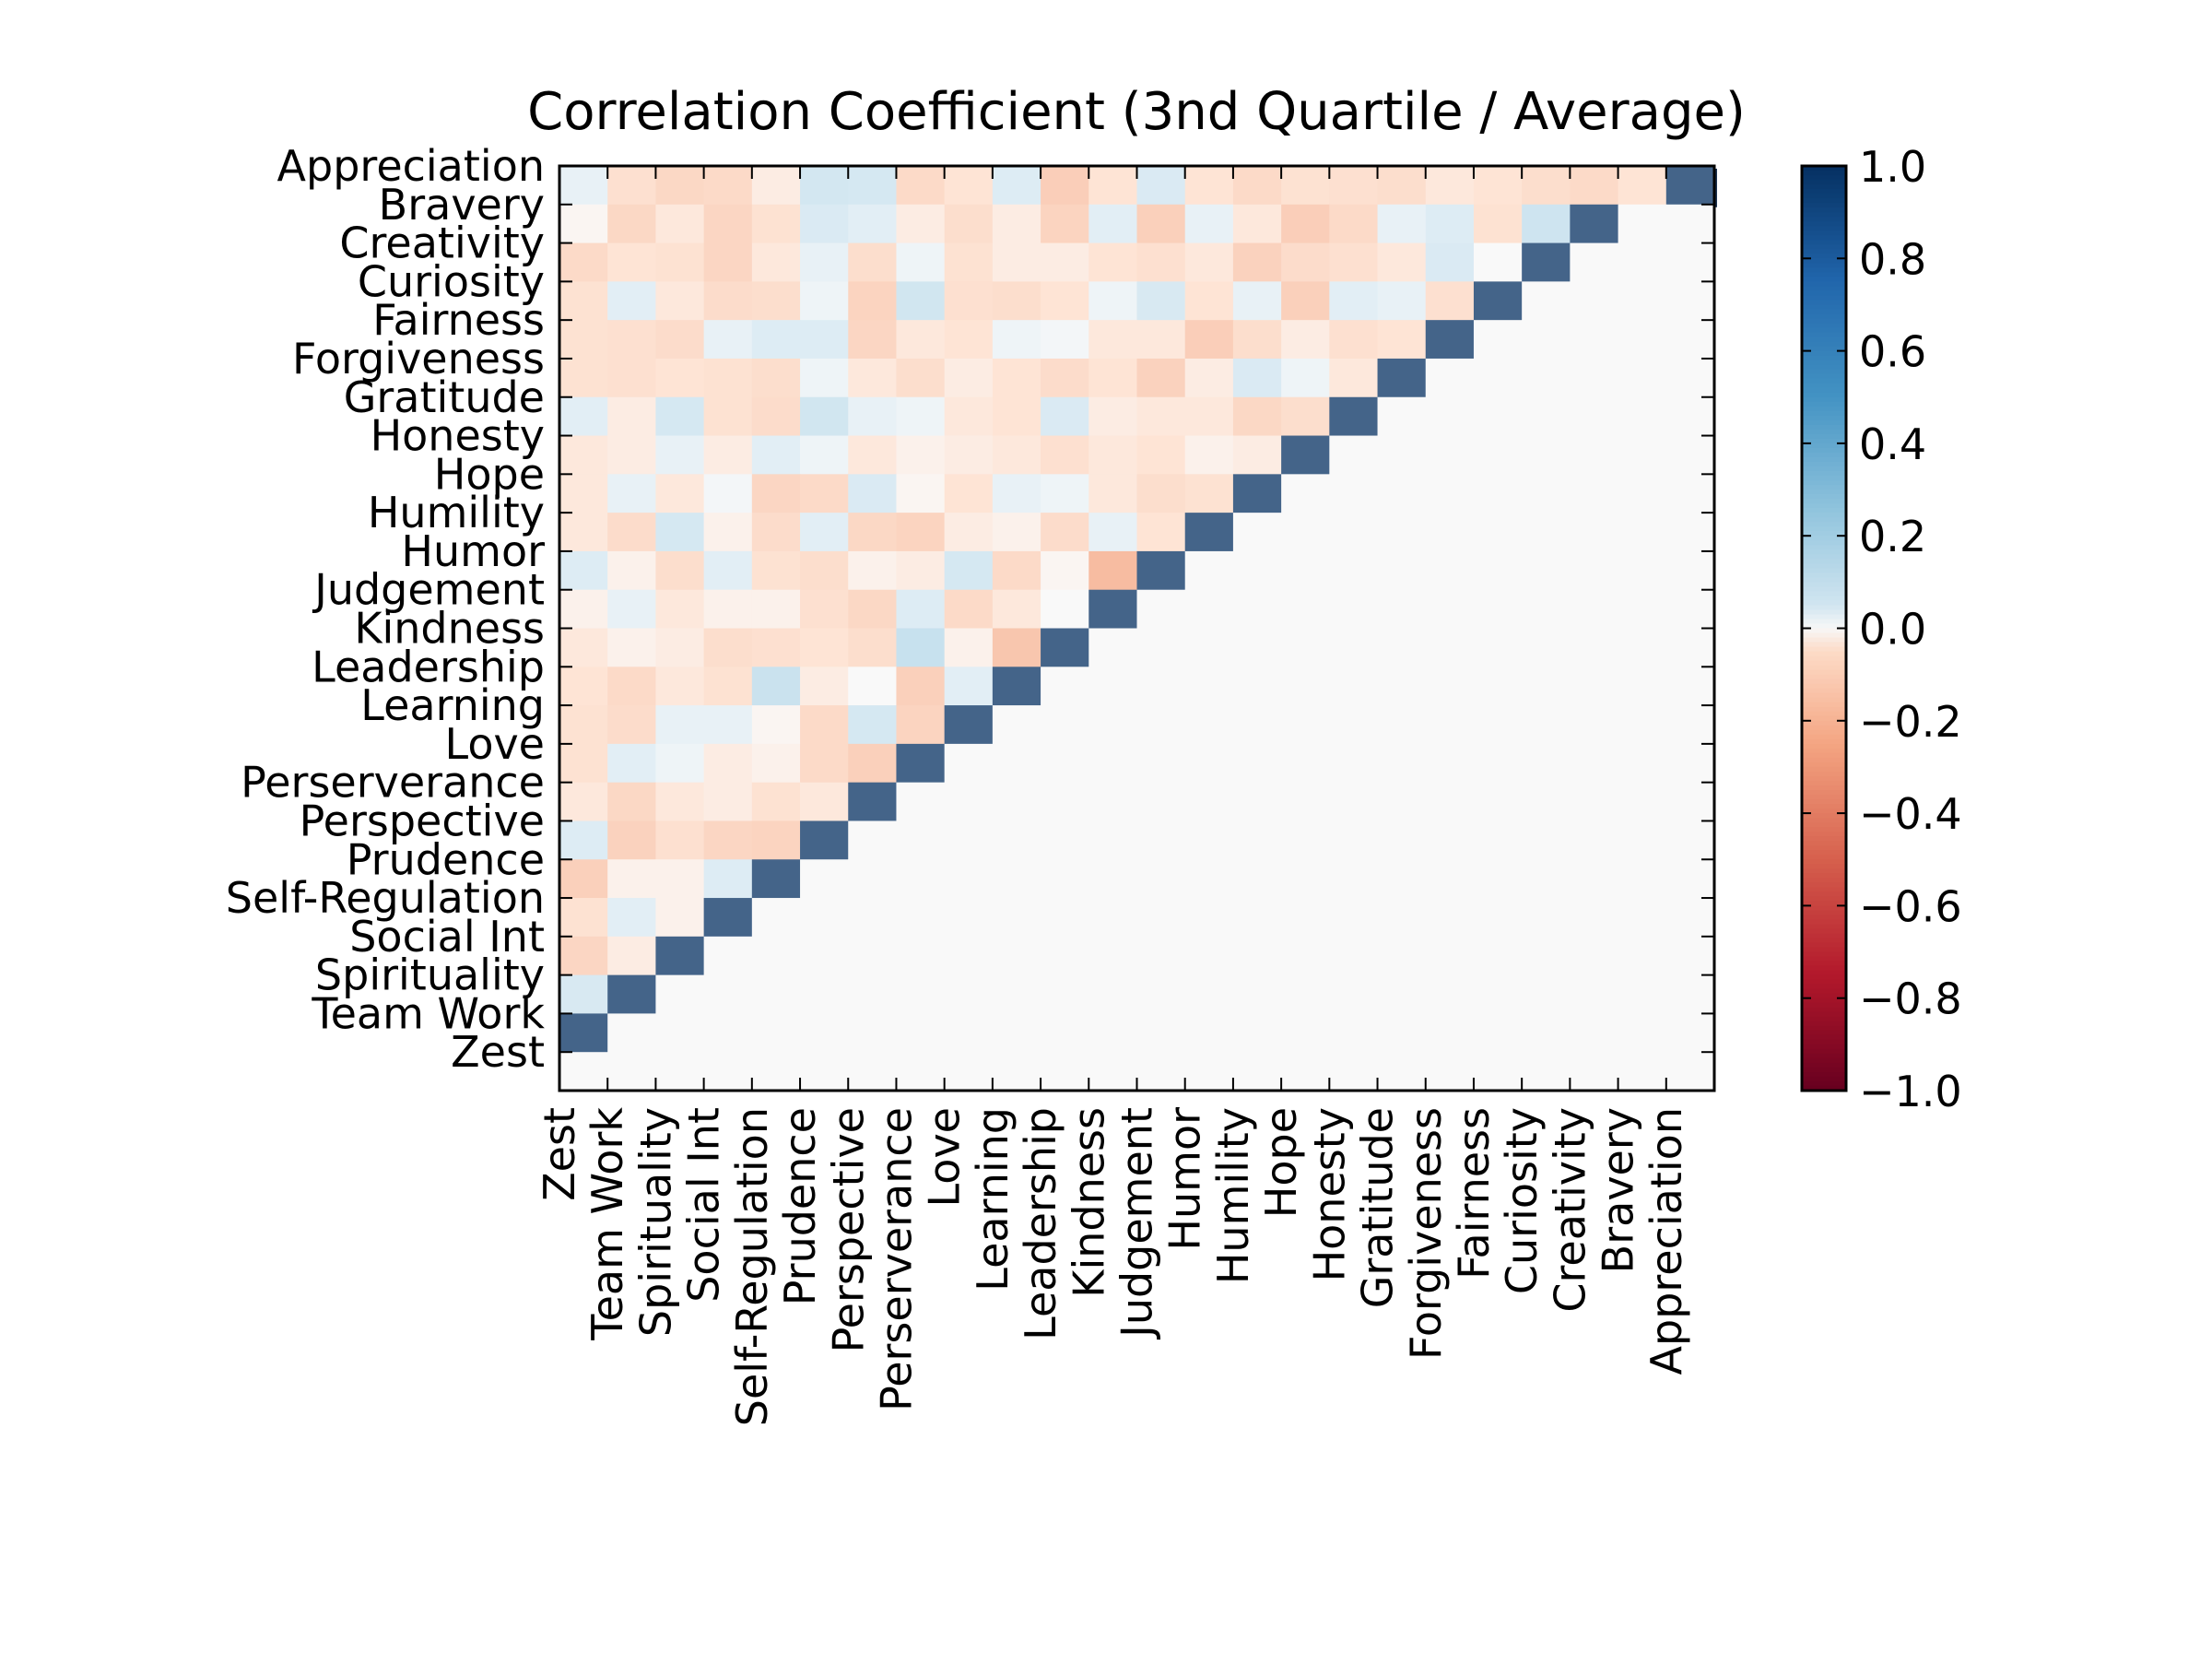 This screenshot has width=2212, height=1664. What do you see at coordinates (430, 975) in the screenshot?
I see `y-tick-label: Spirituality` at bounding box center [430, 975].